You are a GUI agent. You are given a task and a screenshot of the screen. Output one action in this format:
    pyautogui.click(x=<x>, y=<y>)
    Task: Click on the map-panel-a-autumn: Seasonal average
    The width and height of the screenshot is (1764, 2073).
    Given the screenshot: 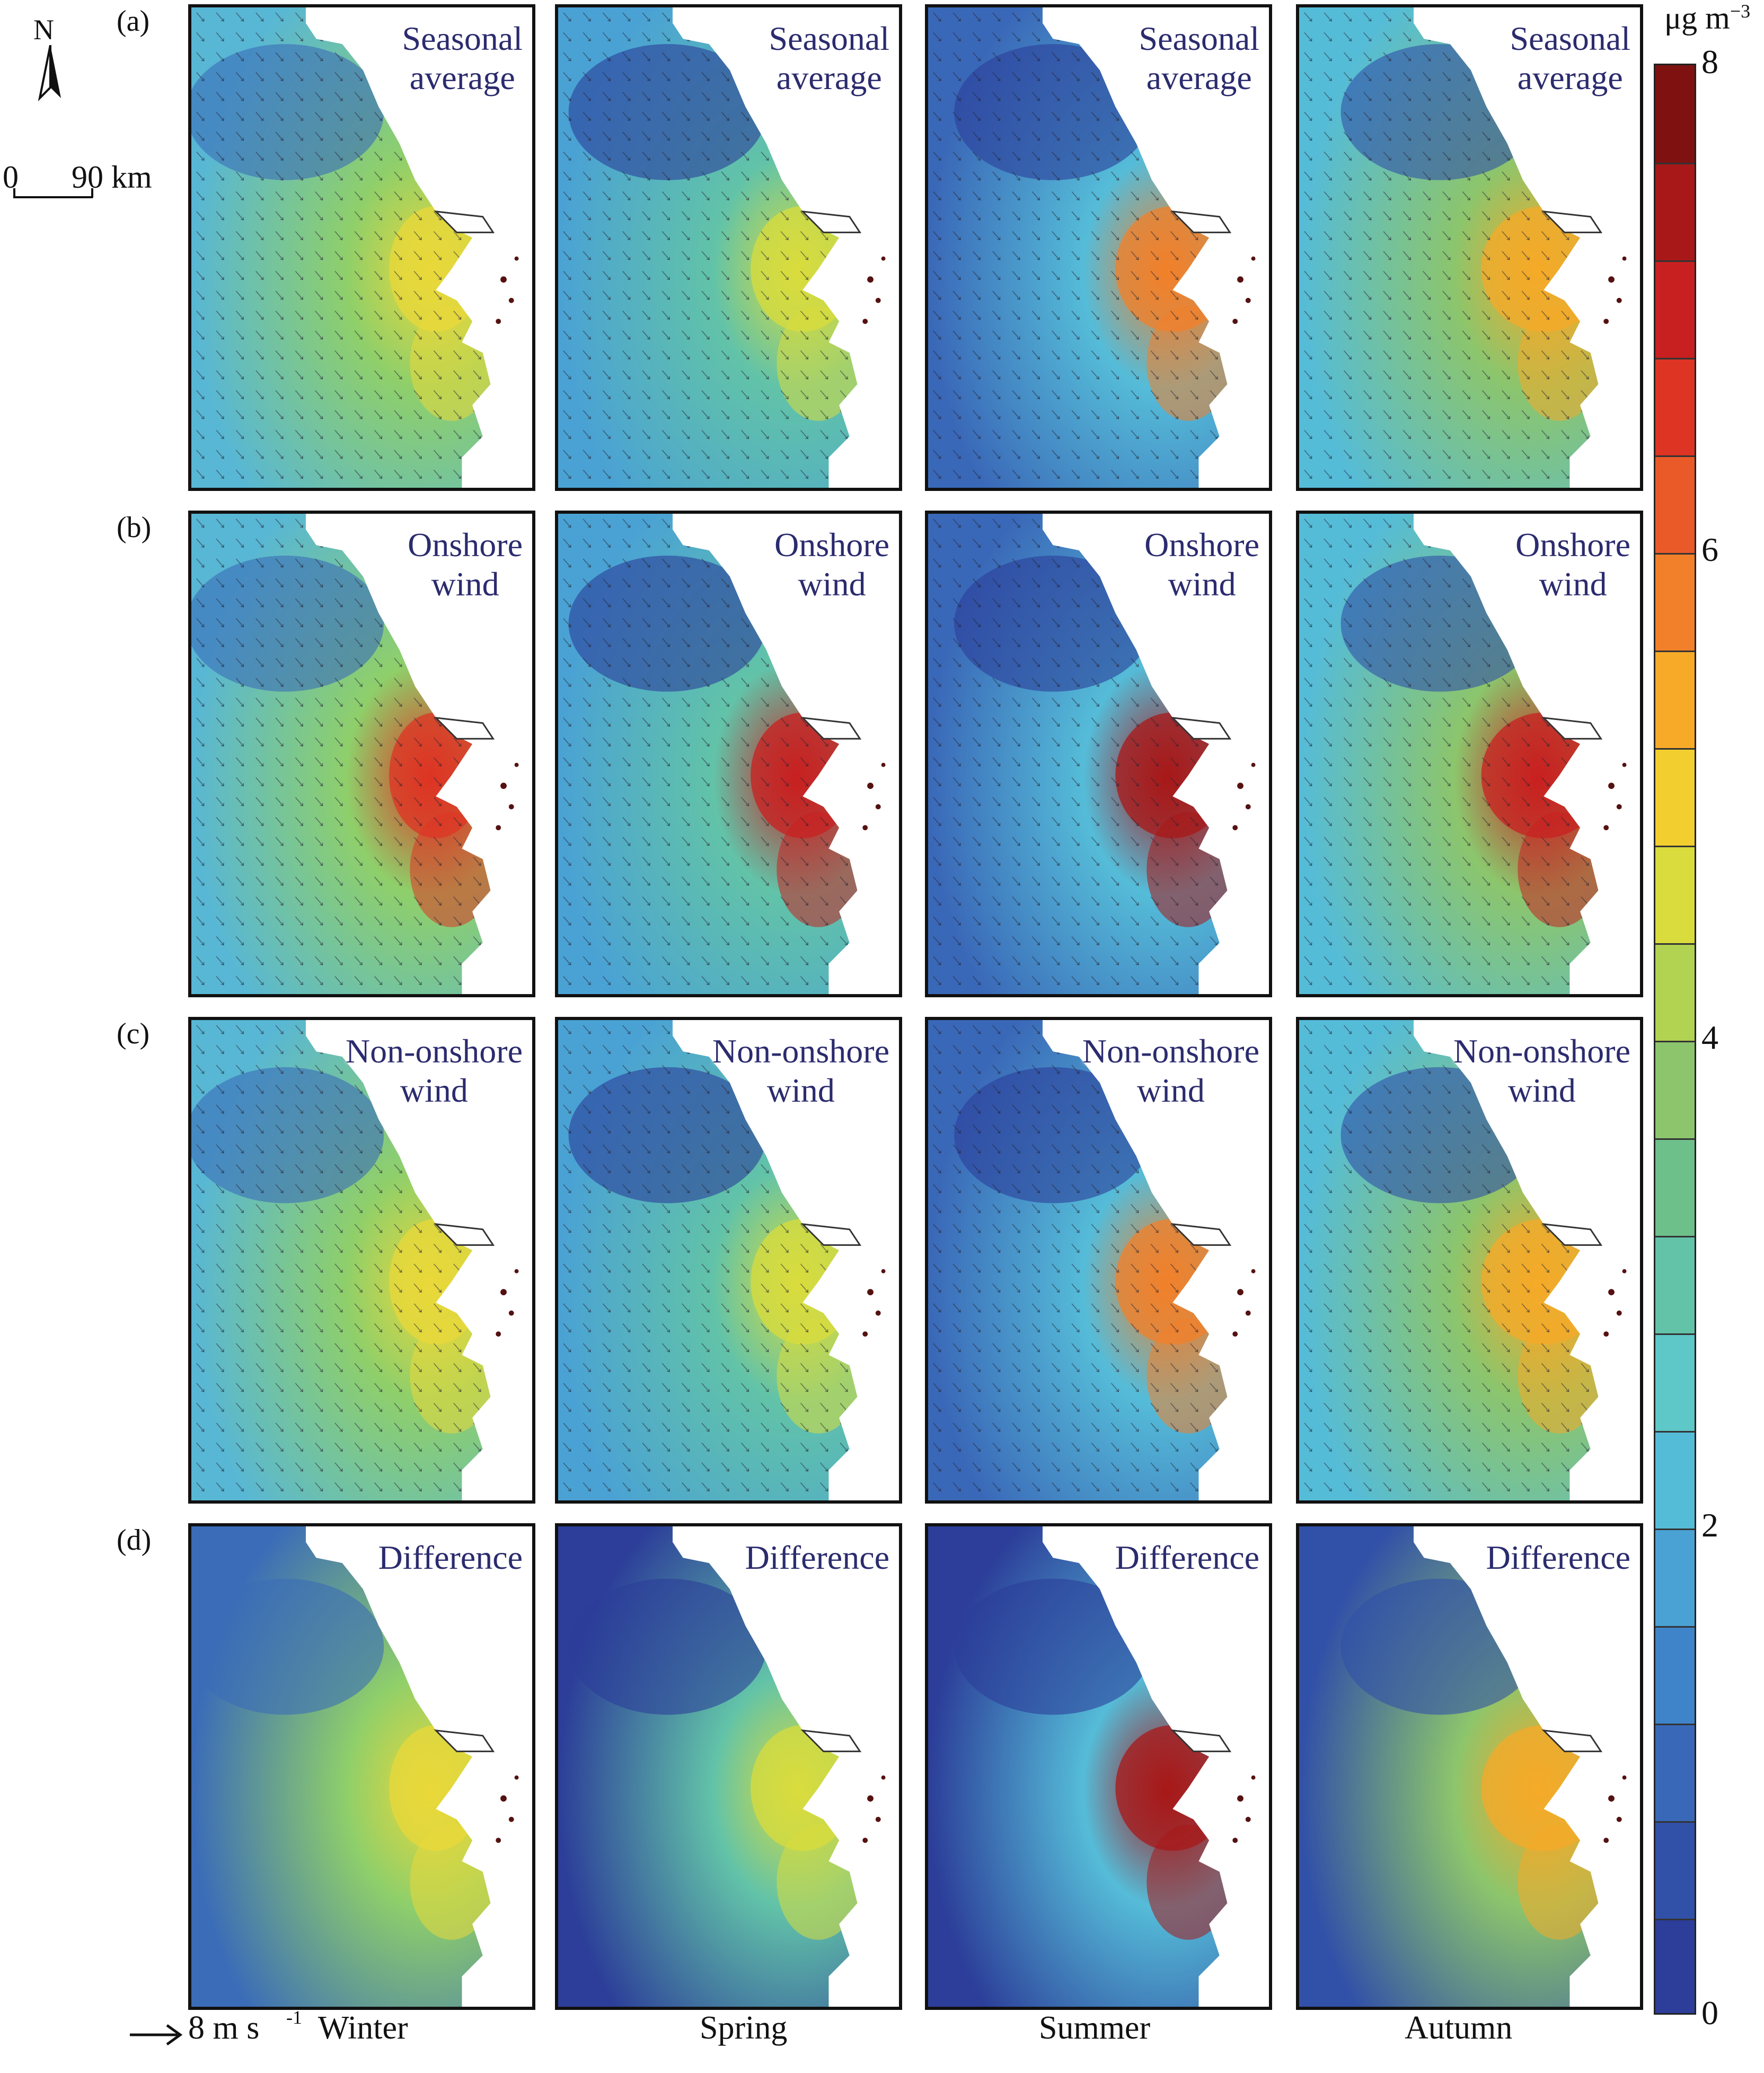 What is the action you would take?
    pyautogui.click(x=1469, y=247)
    